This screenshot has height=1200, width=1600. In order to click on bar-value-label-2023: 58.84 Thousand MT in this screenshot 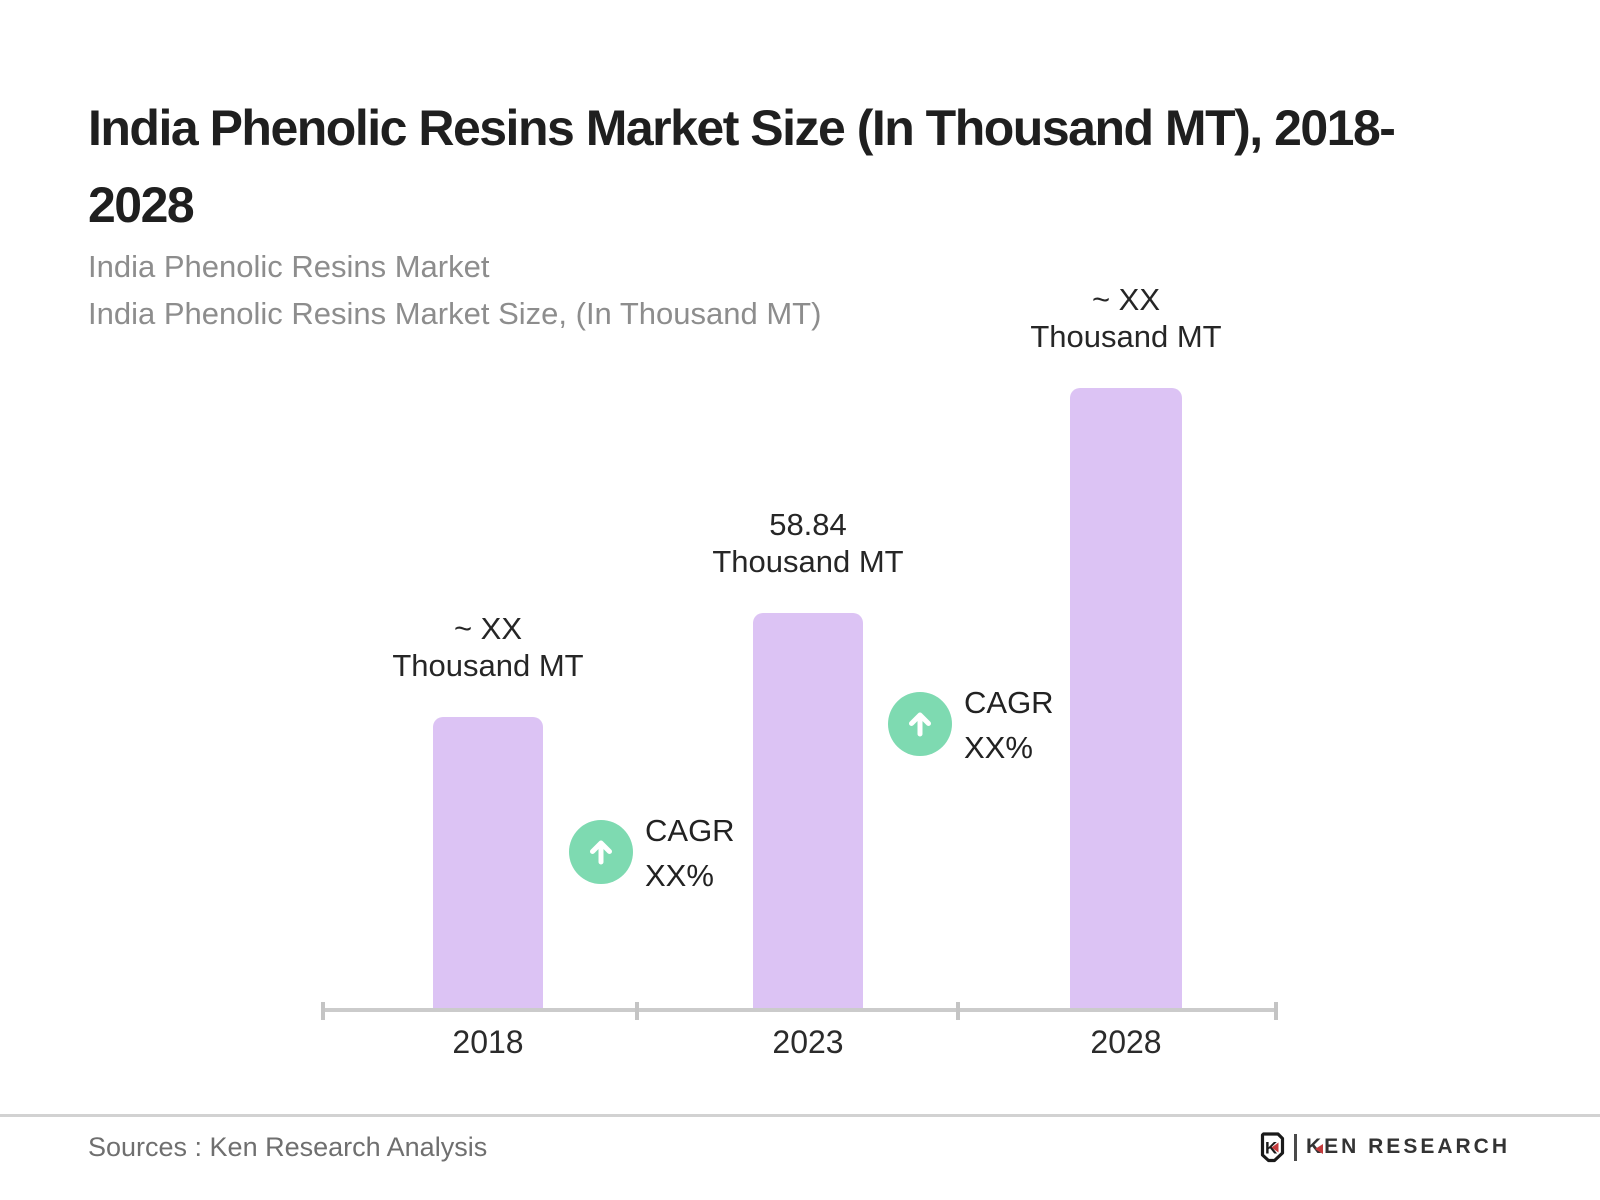, I will do `click(808, 543)`.